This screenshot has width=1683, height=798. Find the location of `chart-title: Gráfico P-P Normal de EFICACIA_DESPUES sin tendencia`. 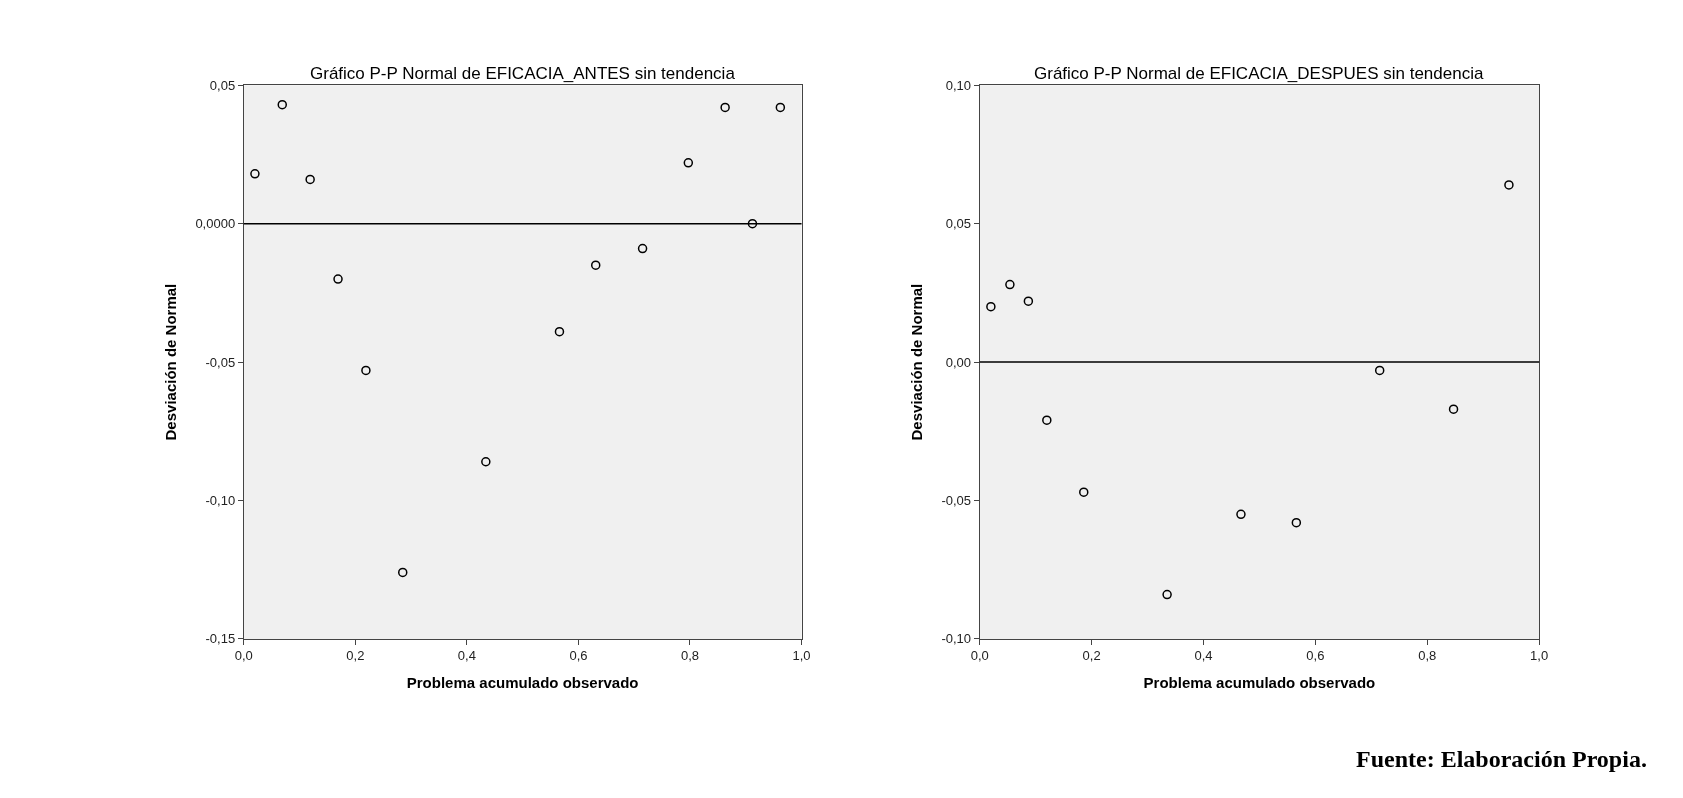

chart-title: Gráfico P-P Normal de EFICACIA_DESPUES sin tendencia is located at coordinates (1259, 73).